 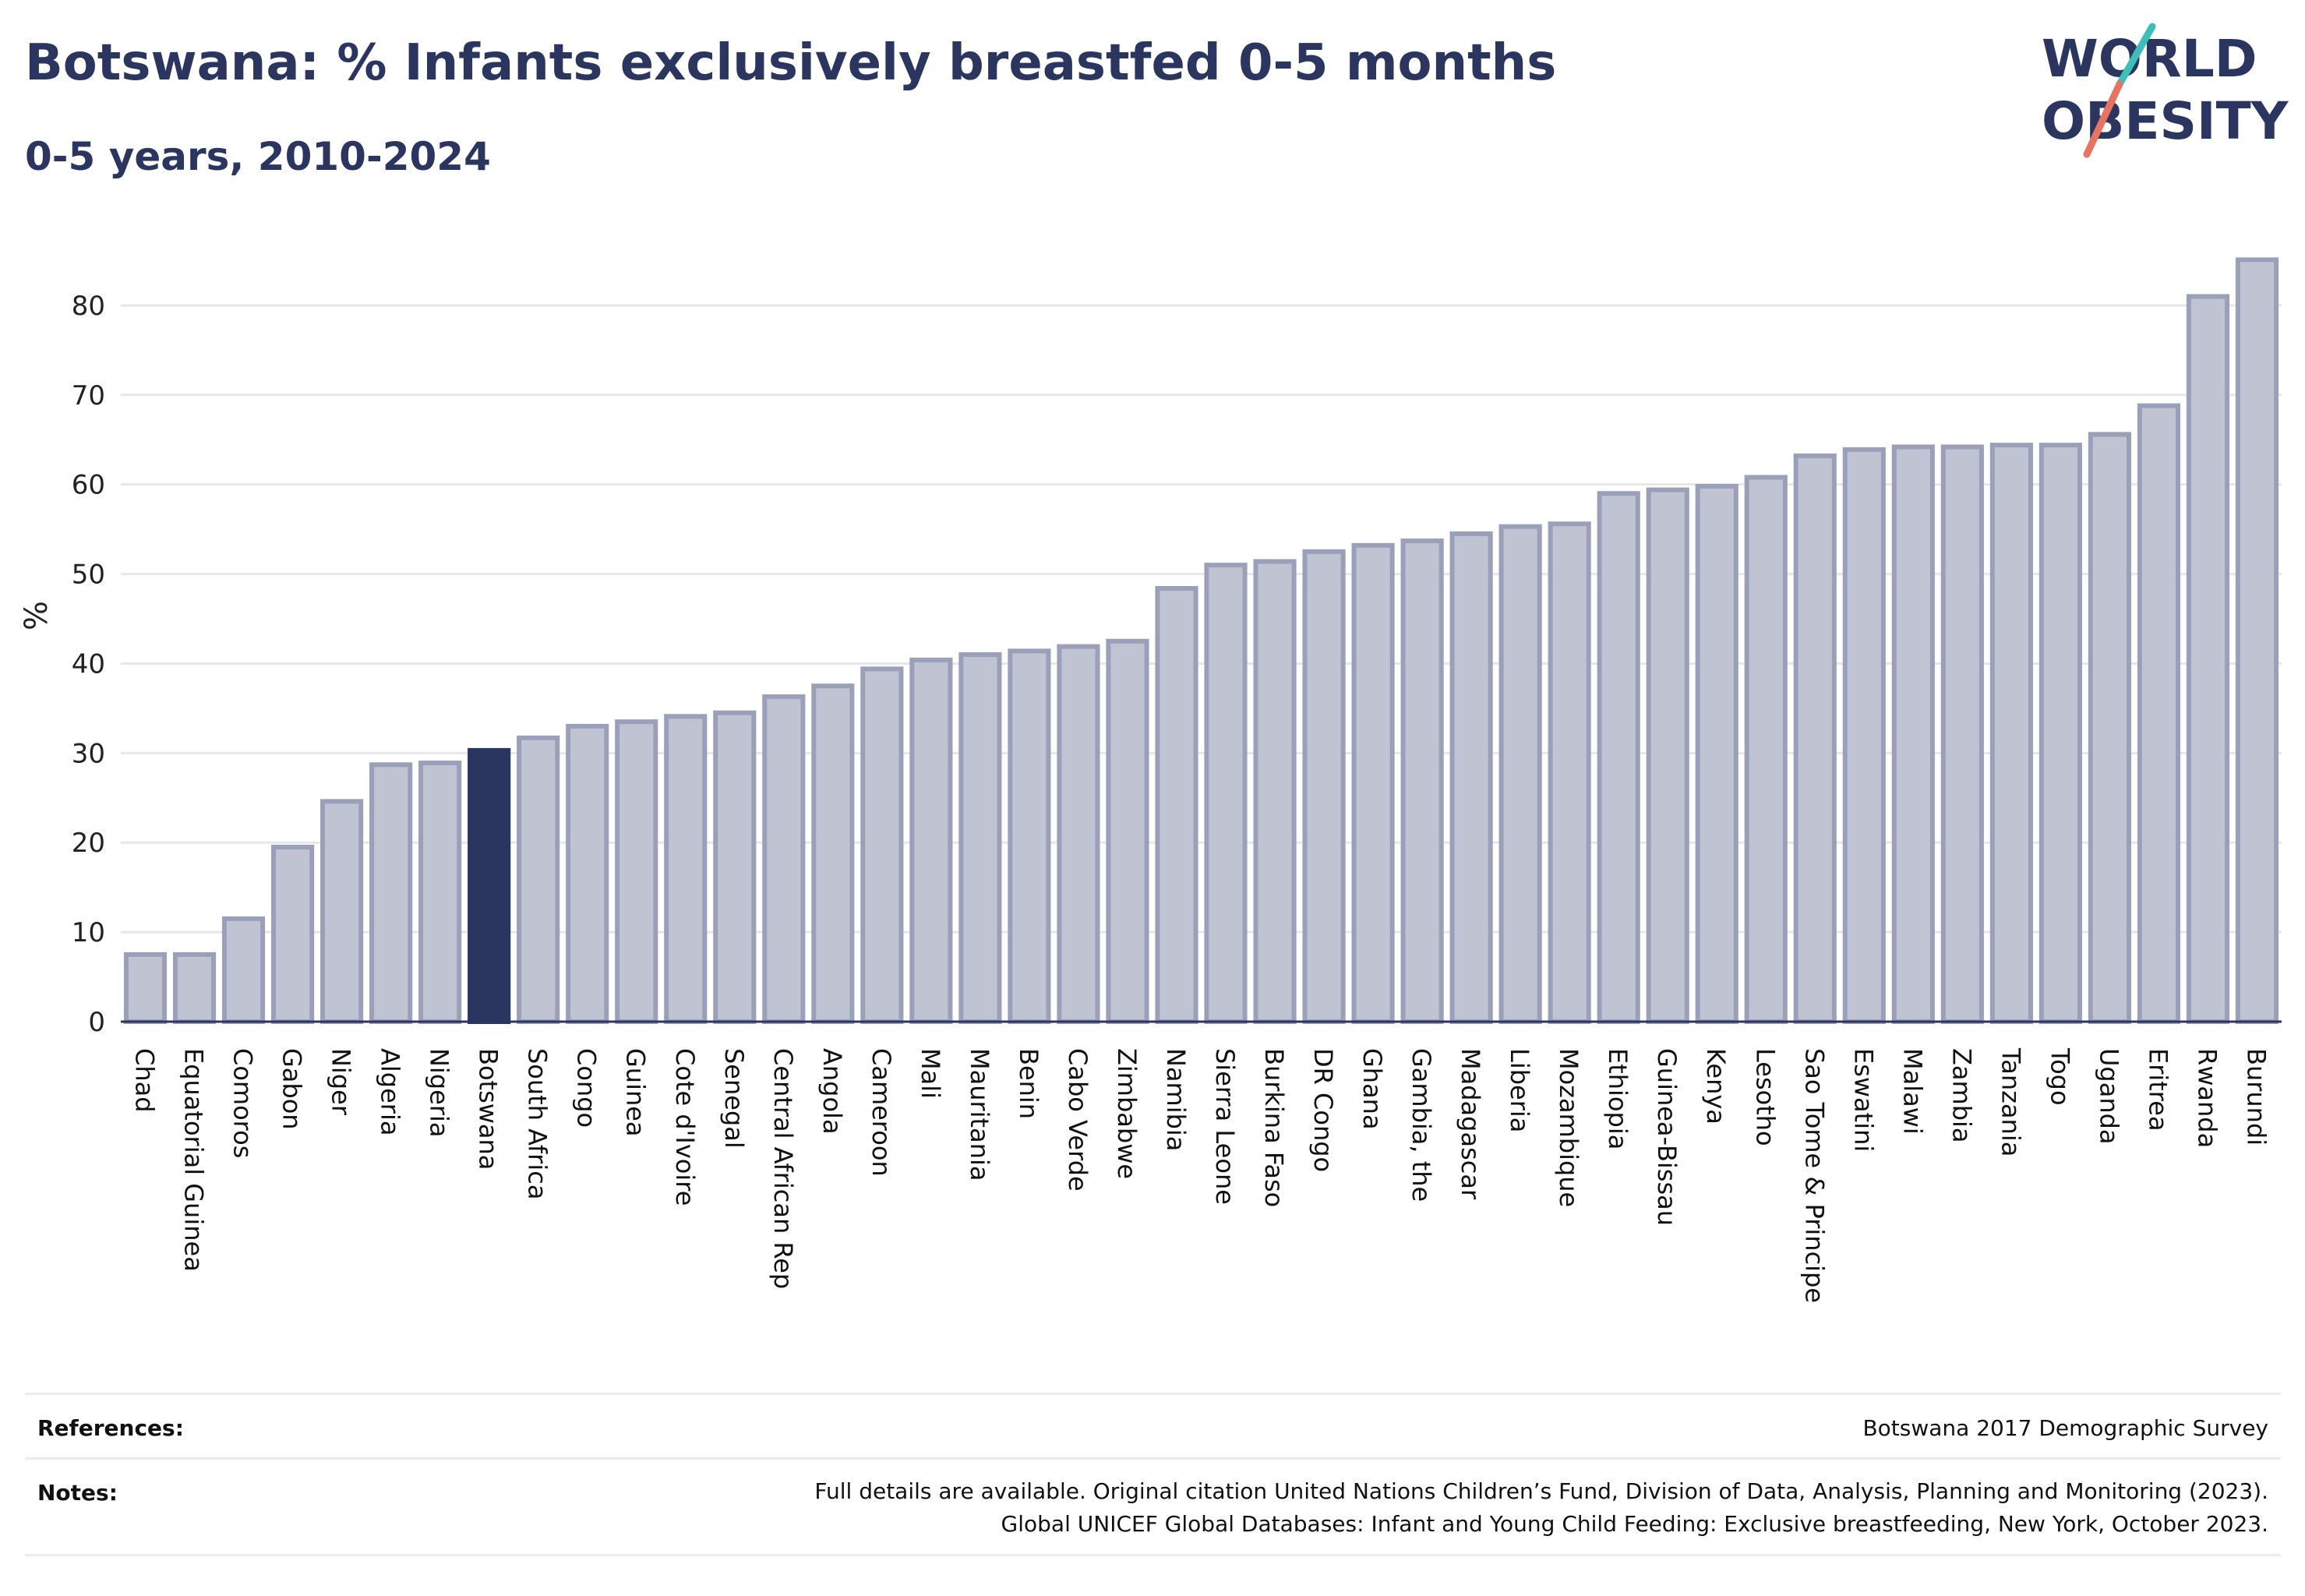 What do you see at coordinates (440, 892) in the screenshot?
I see `bar-nigeria` at bounding box center [440, 892].